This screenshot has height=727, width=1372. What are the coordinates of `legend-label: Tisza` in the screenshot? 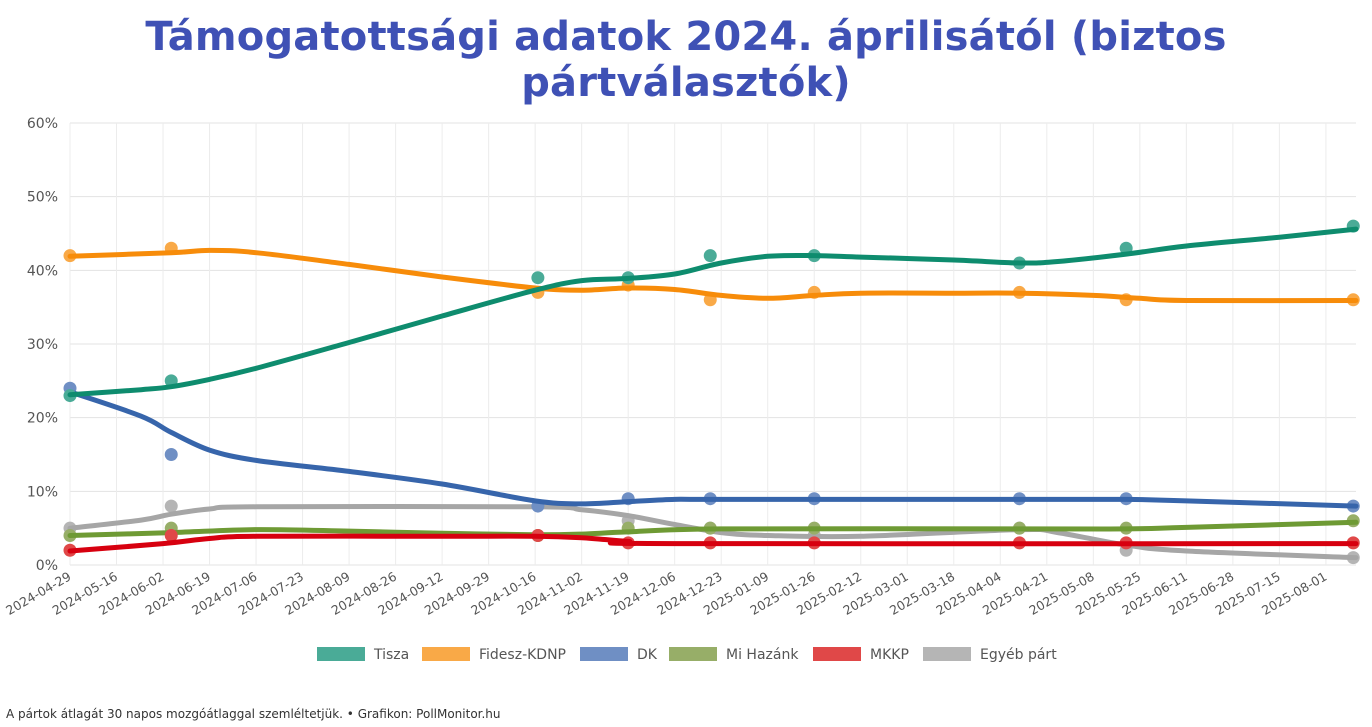 It's located at (391, 655).